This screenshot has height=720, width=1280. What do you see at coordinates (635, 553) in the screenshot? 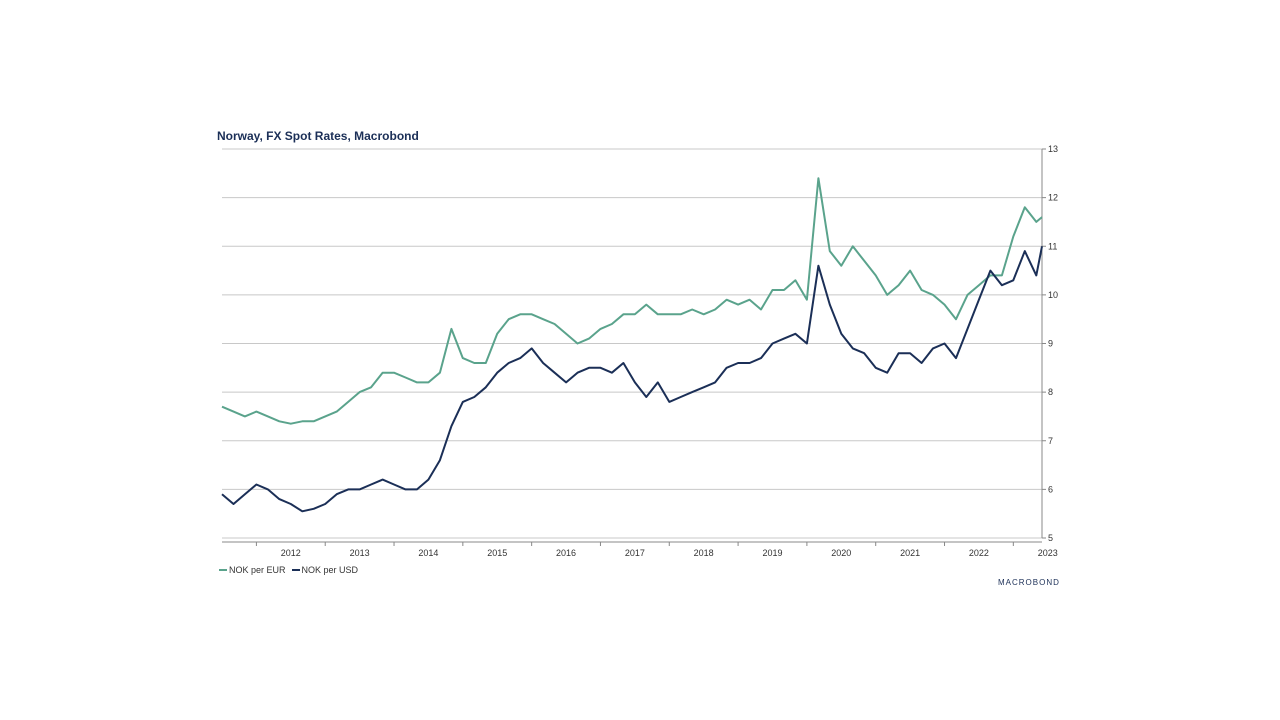
I see `x-tick-label: 2017` at bounding box center [635, 553].